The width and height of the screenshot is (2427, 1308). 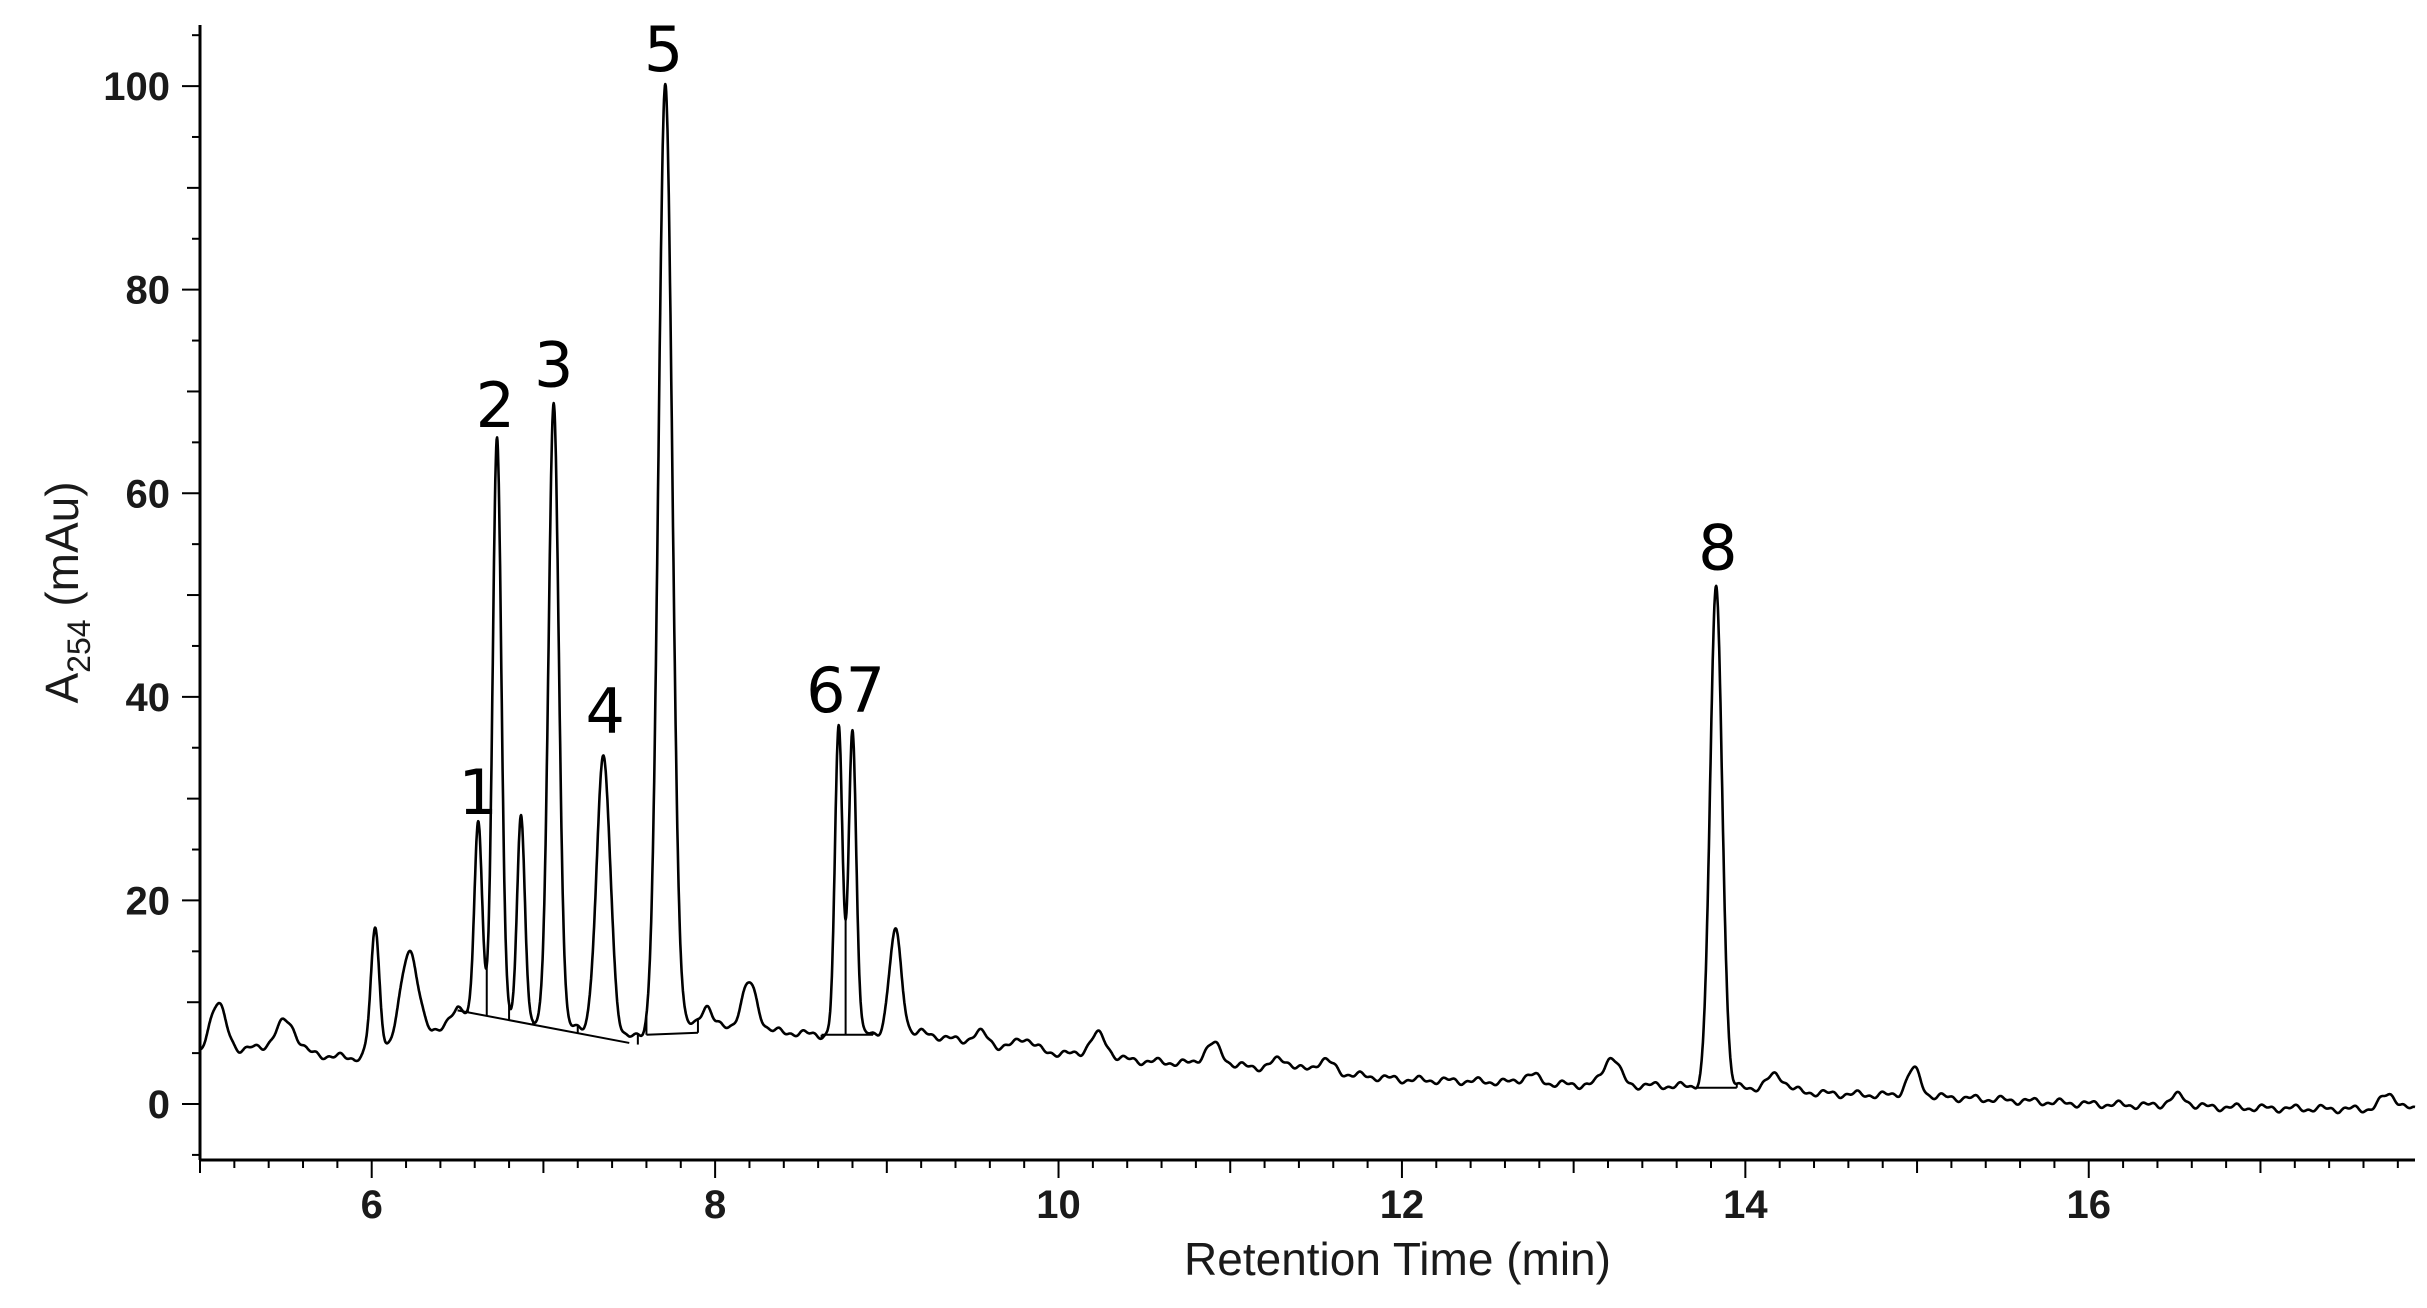 I want to click on peak-label-8: 8, so click(x=1717, y=548).